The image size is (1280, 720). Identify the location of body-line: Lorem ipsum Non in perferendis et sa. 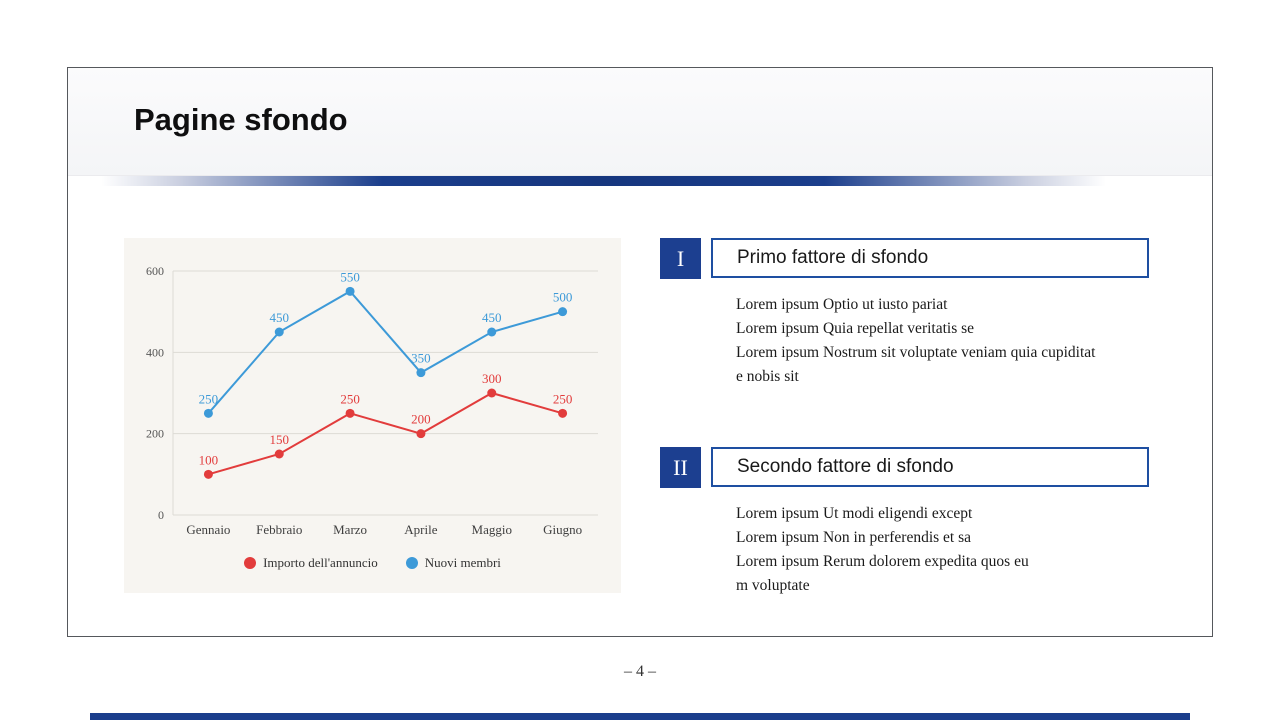
(854, 537).